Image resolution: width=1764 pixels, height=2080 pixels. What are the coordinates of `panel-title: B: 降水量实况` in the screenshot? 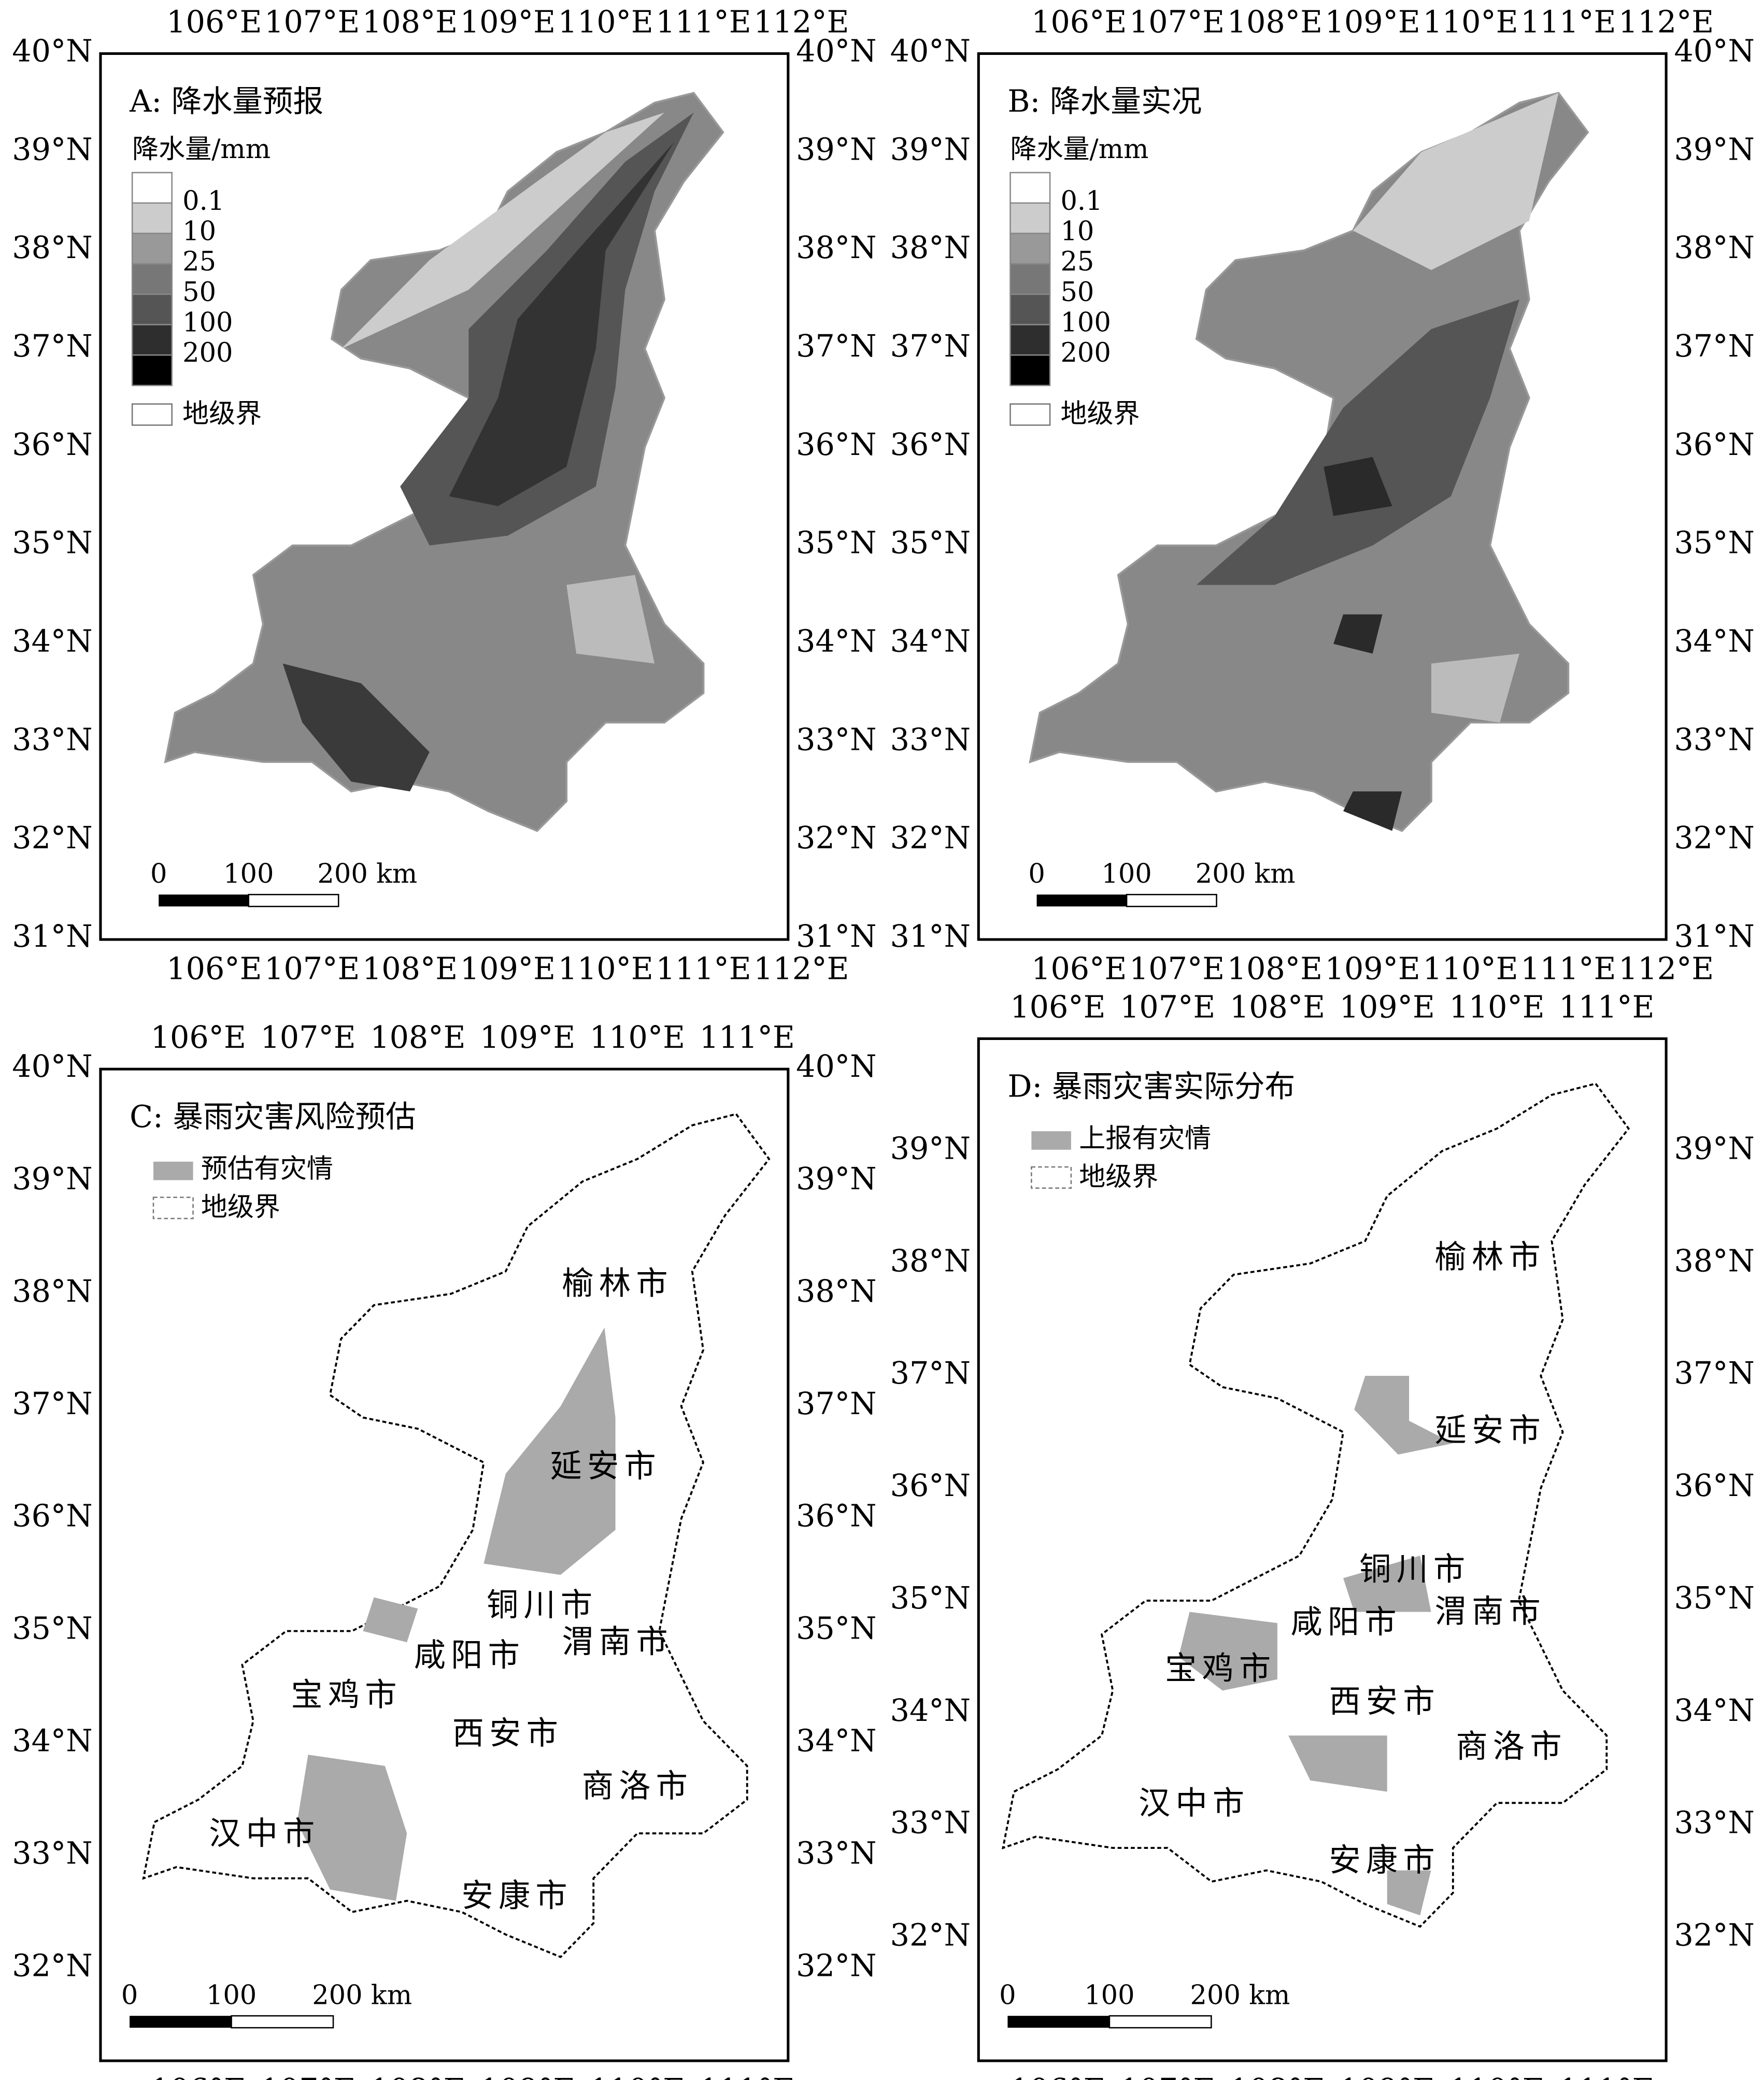 It's located at (1104, 101).